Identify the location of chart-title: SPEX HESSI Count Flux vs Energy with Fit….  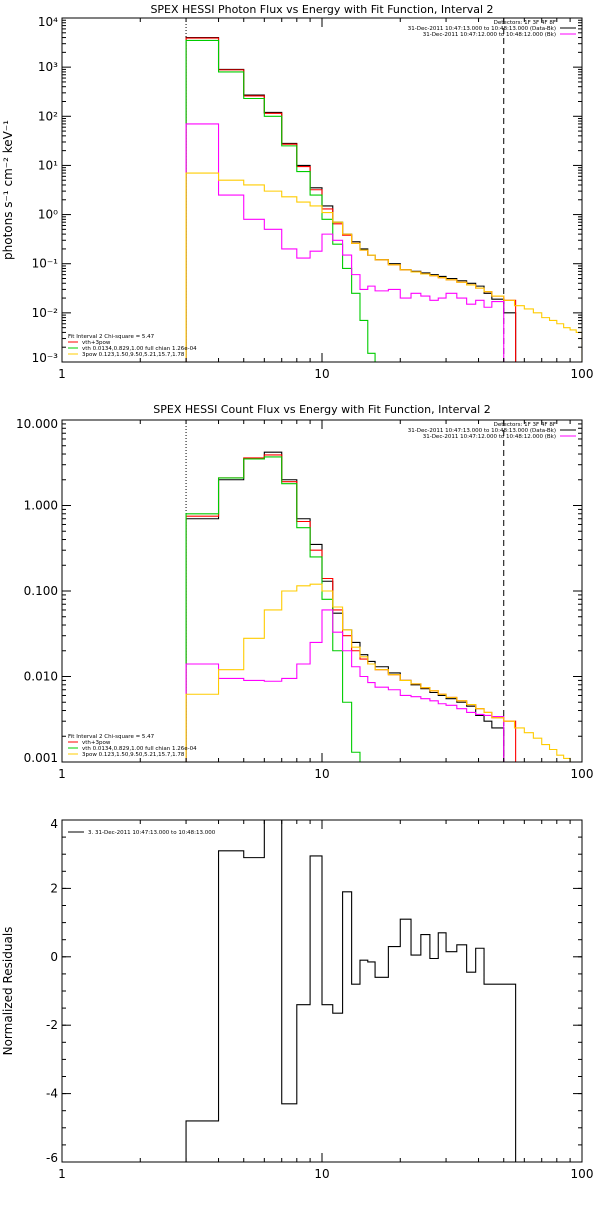
(321, 409).